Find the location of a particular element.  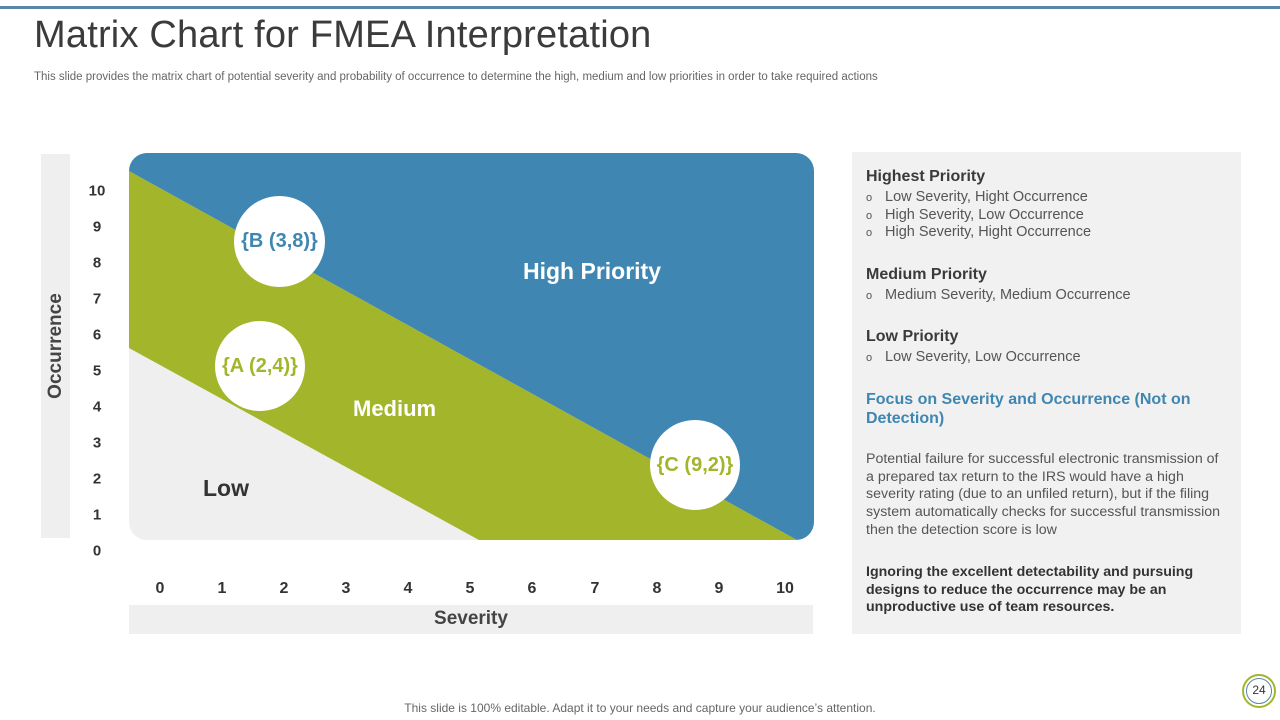

list-item: o High Severity, Hight Occurrence is located at coordinates (979, 232).